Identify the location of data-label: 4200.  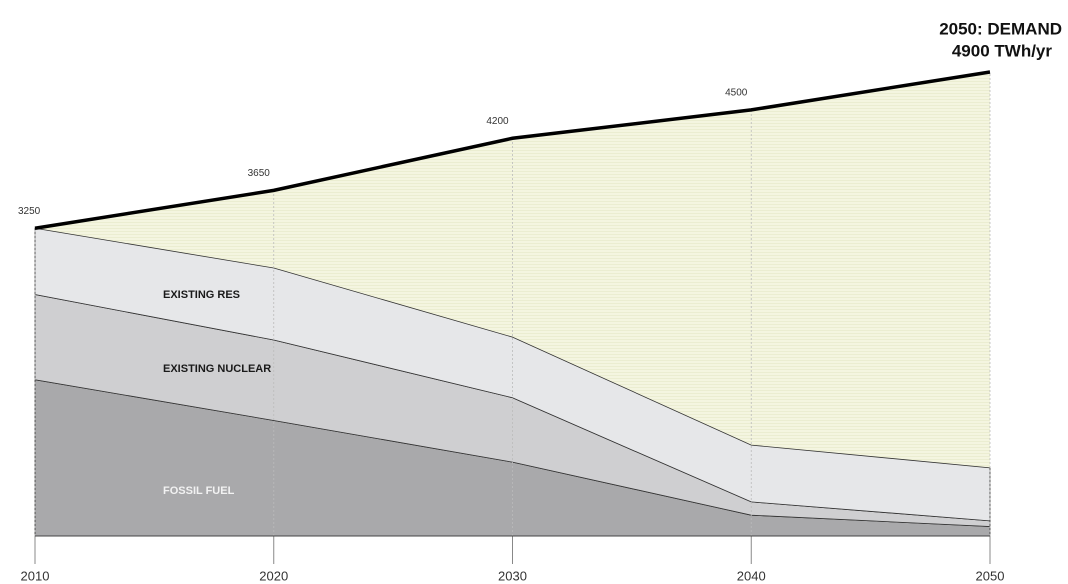
(497, 121).